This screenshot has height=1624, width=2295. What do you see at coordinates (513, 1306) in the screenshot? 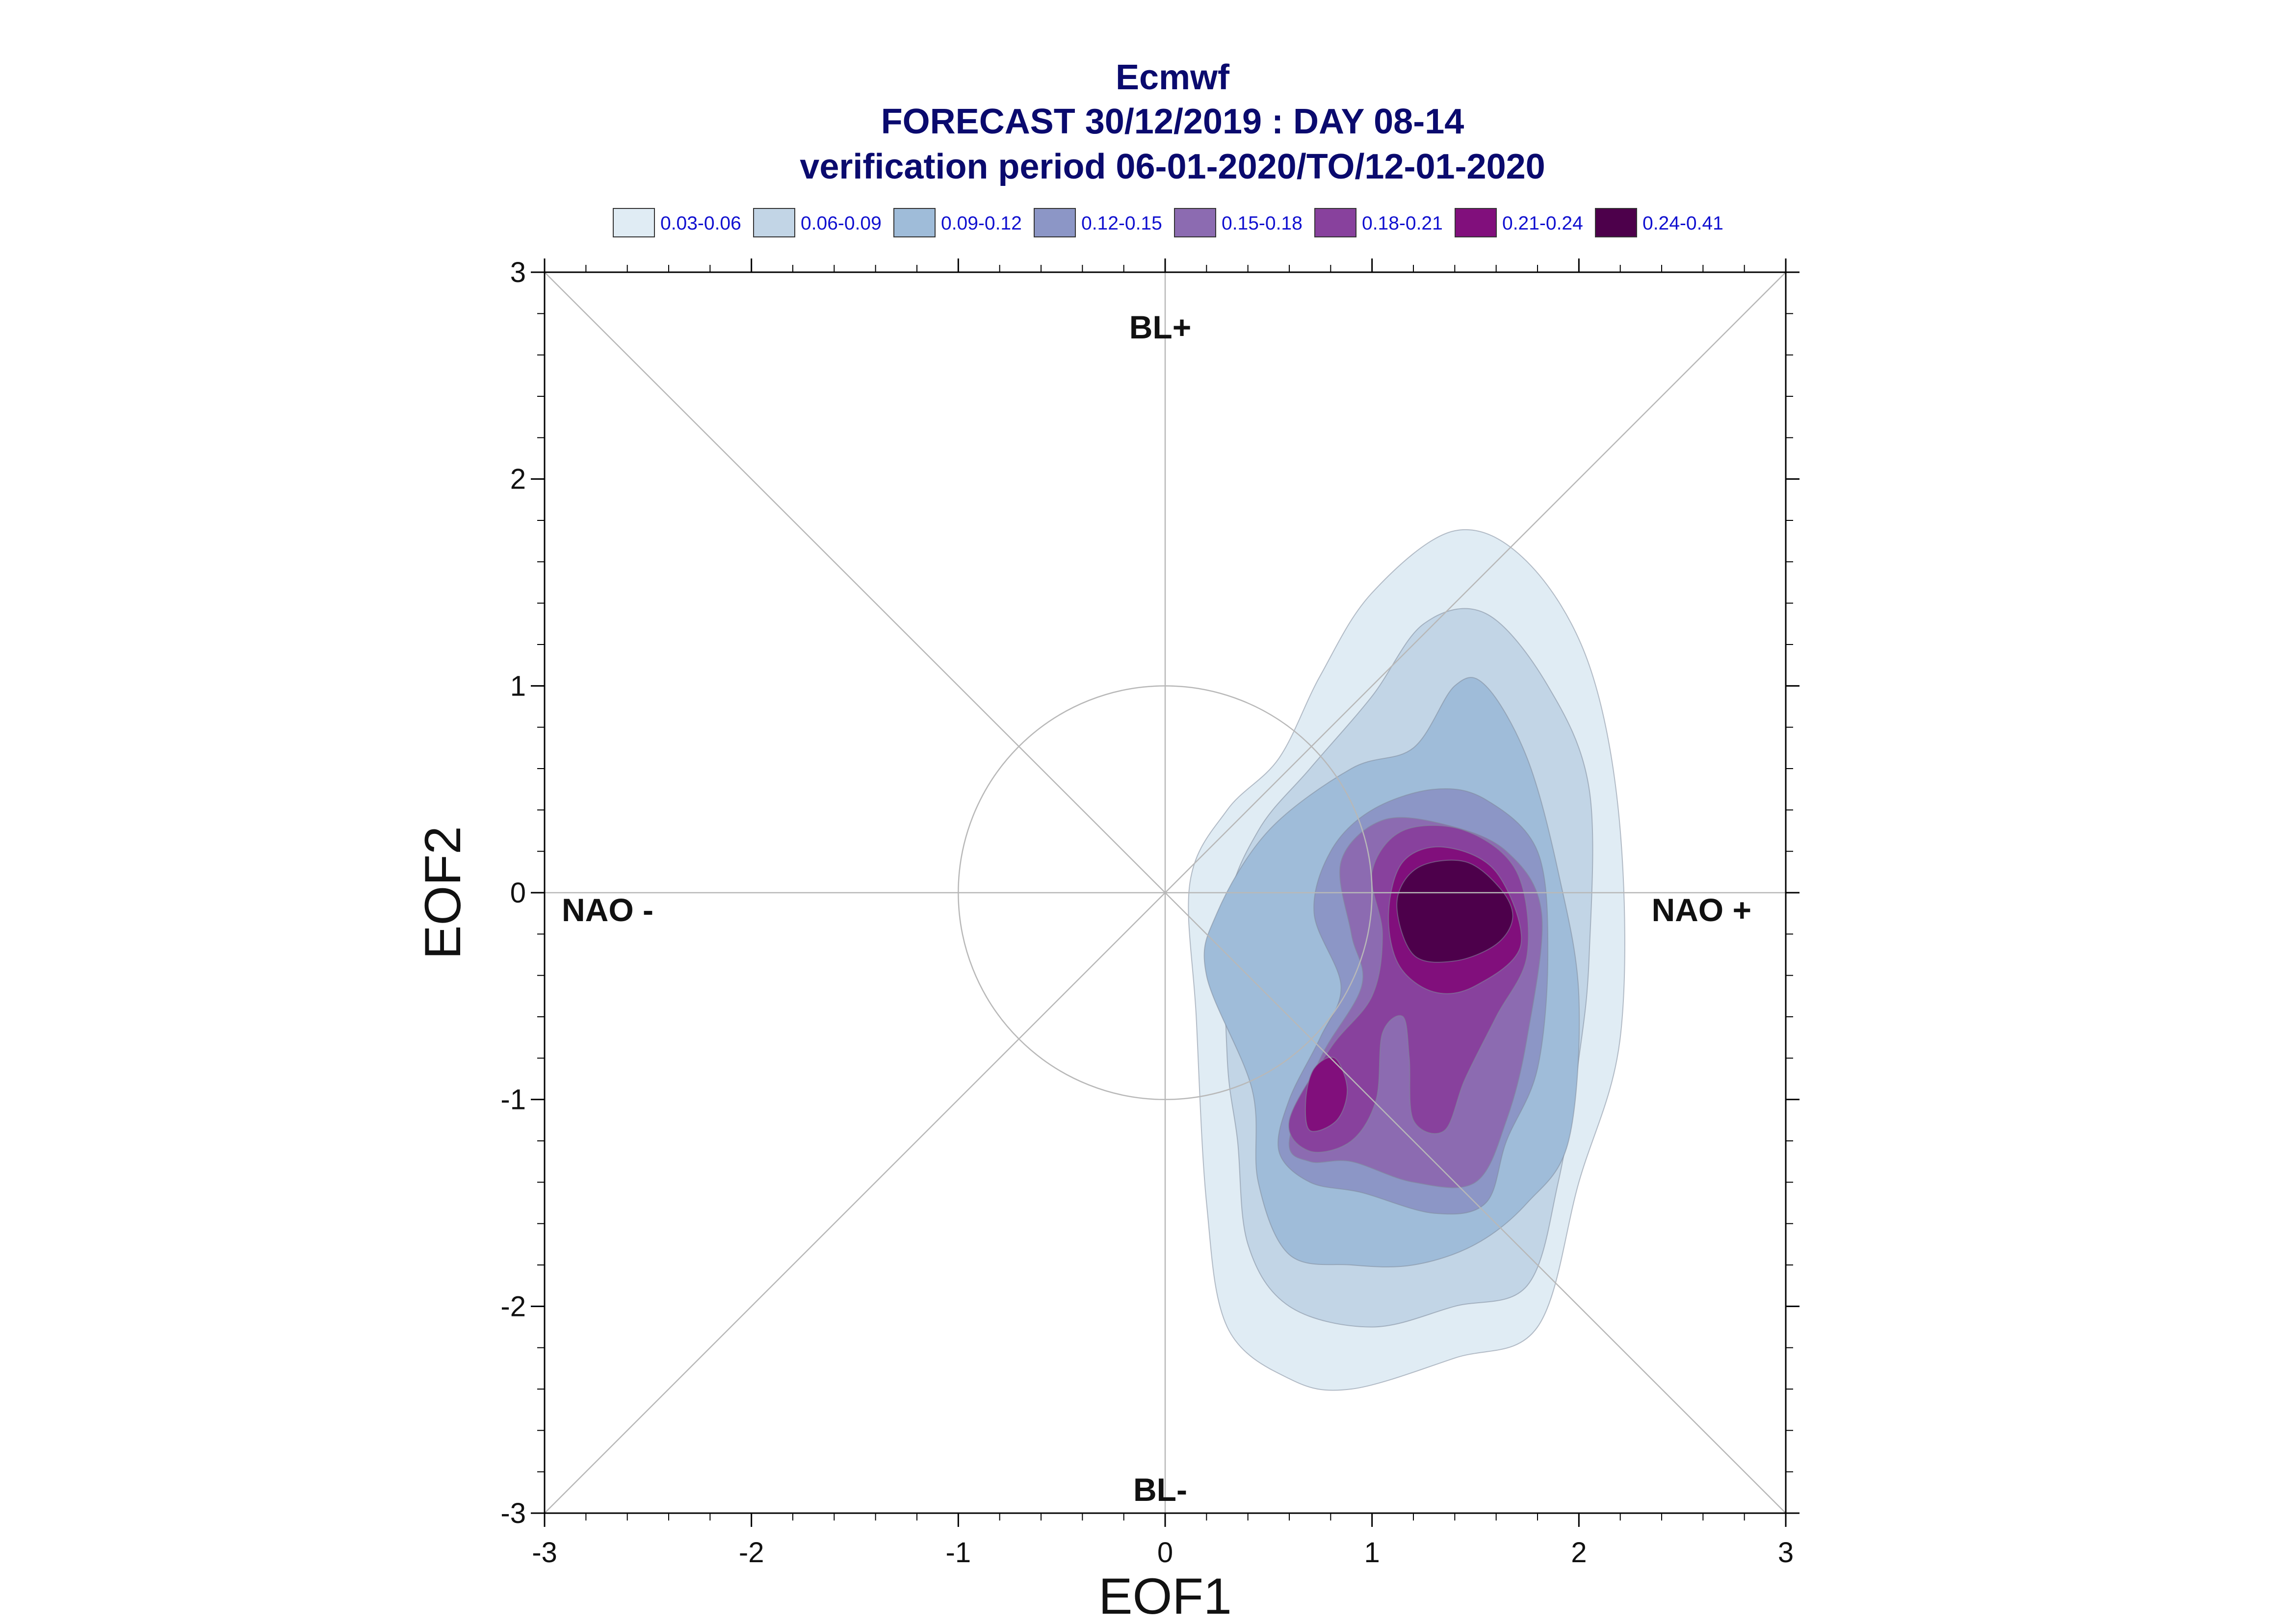
I see `y-tick-label: -2` at bounding box center [513, 1306].